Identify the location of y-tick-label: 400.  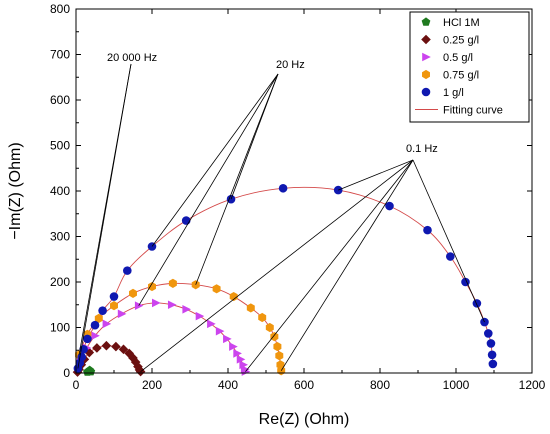
(60, 191).